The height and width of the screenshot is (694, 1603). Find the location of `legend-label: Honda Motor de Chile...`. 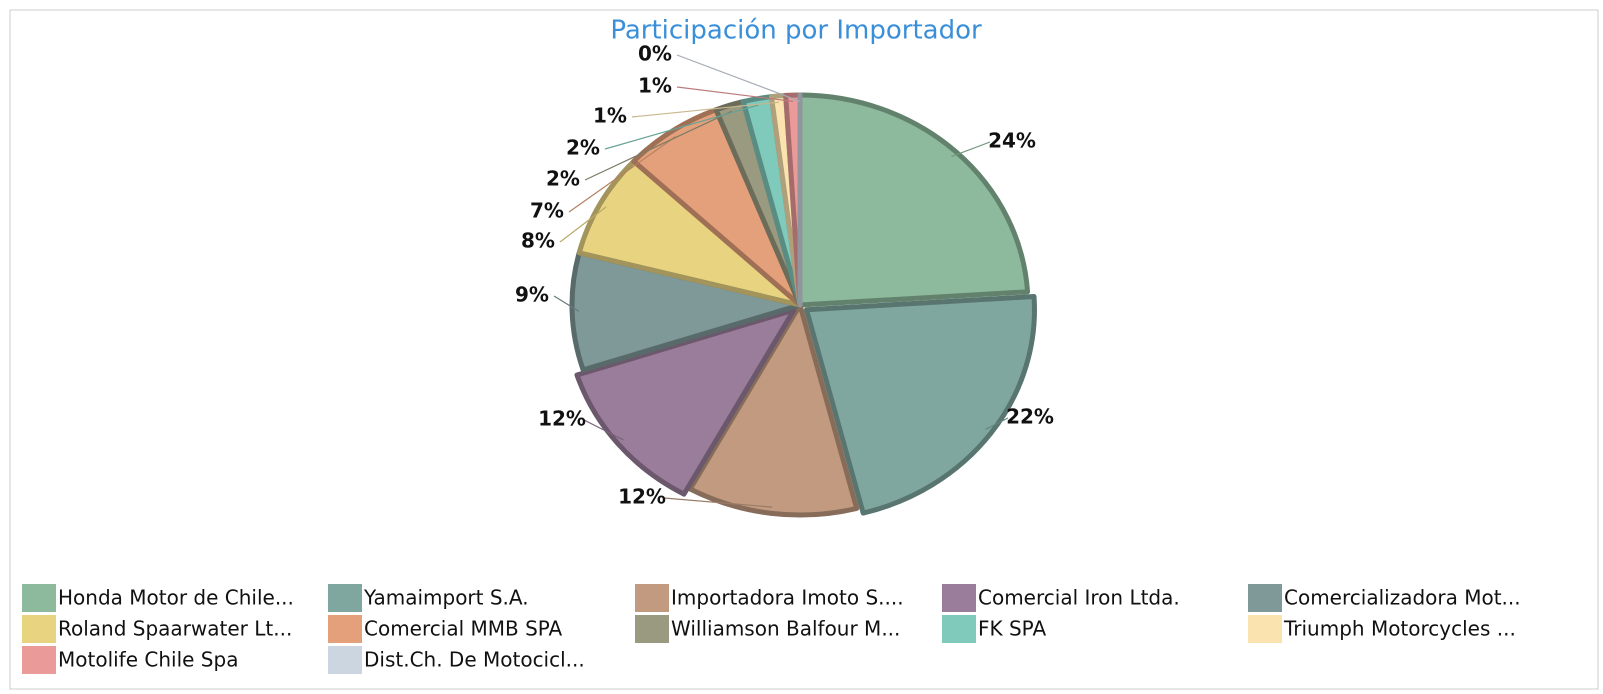

legend-label: Honda Motor de Chile... is located at coordinates (176, 598).